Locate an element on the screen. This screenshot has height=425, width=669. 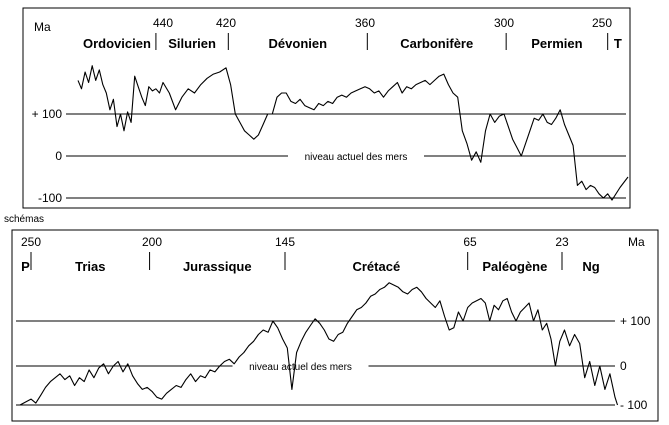
y-tick-label: - 100 is located at coordinates (634, 405).